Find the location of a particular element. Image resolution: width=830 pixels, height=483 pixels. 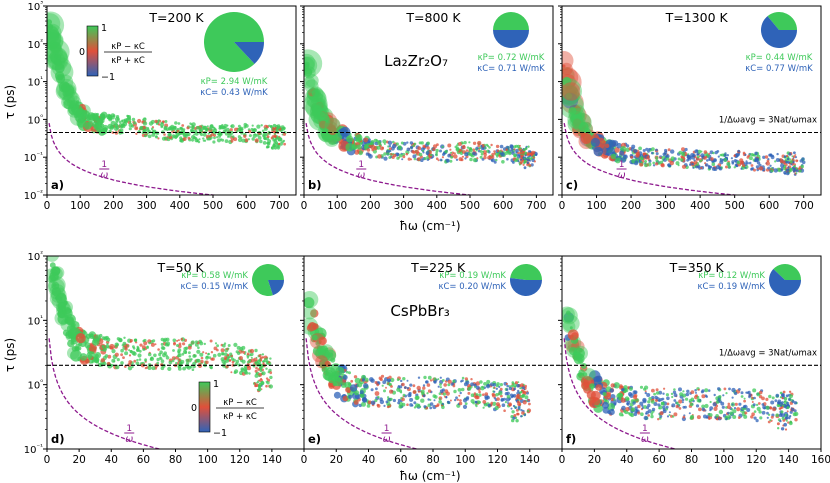

kappa-c-label: κC= 0.43 W/mK is located at coordinates (234, 93).